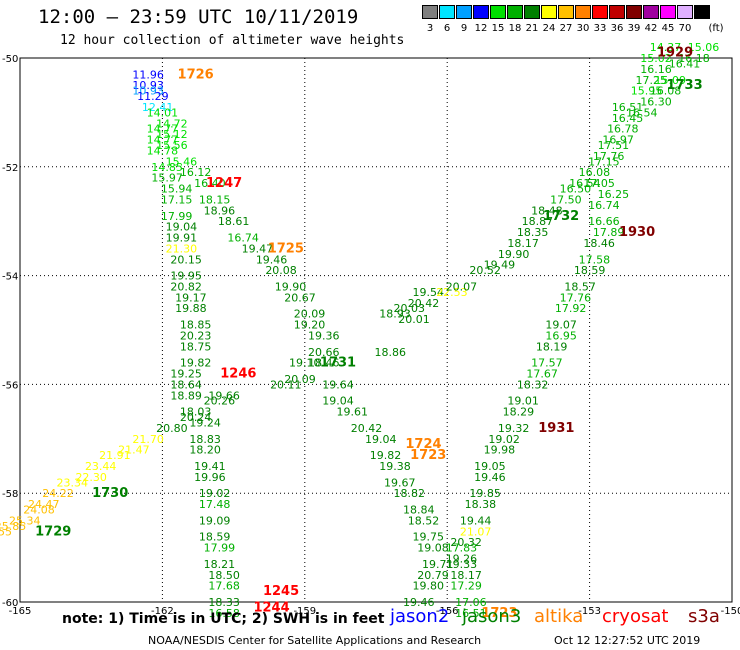 The height and width of the screenshot is (650, 740). What do you see at coordinates (198, 17) in the screenshot?
I see `map-title: 12:00 – 23:59 UTC 10/11/2019` at bounding box center [198, 17].